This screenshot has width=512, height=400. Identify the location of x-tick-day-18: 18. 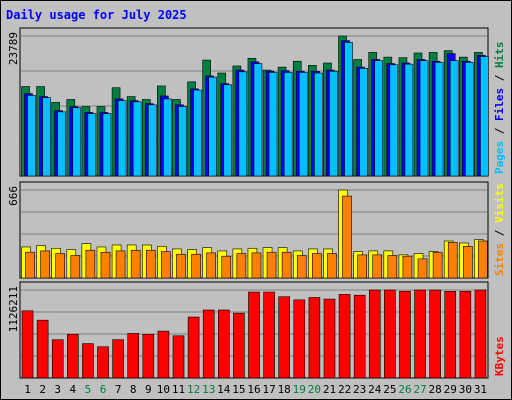
(284, 389).